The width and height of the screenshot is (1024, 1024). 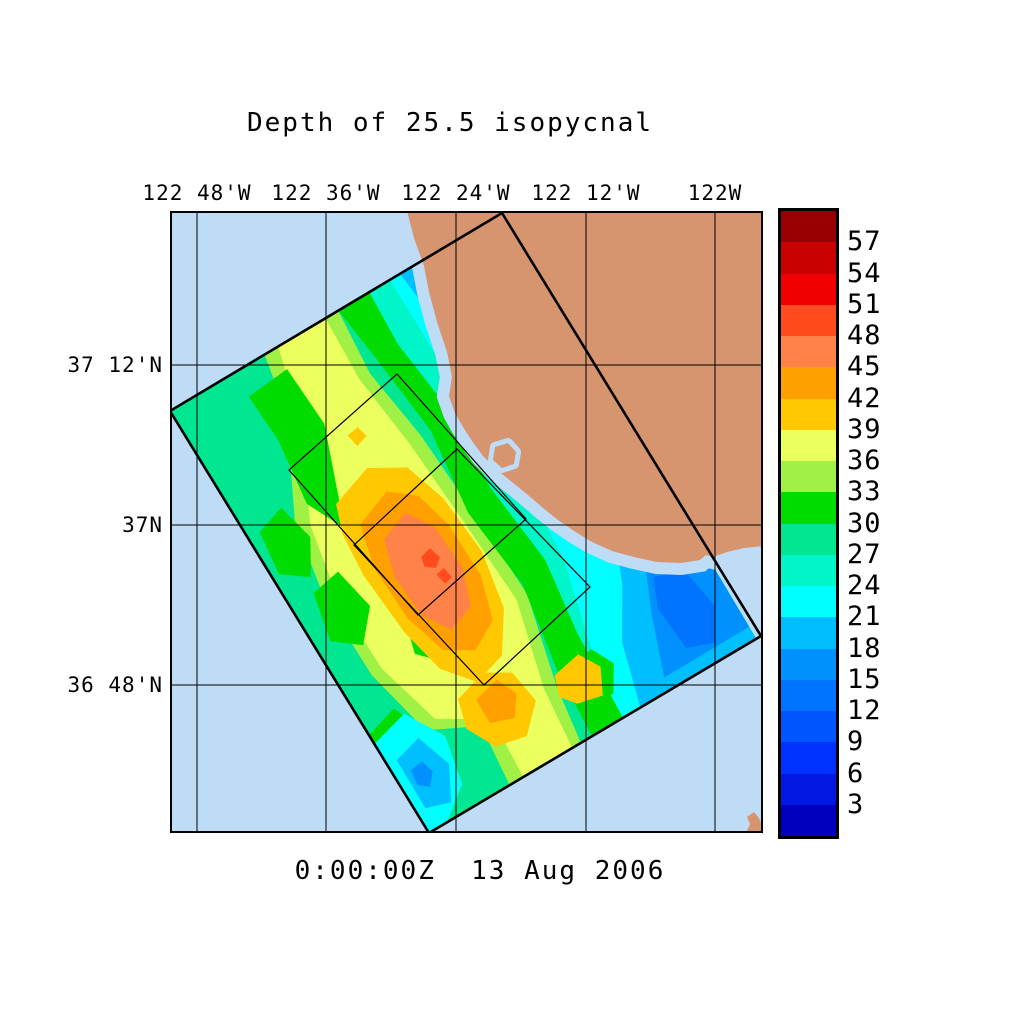 What do you see at coordinates (864, 617) in the screenshot?
I see `colorbar-tick-label: 21` at bounding box center [864, 617].